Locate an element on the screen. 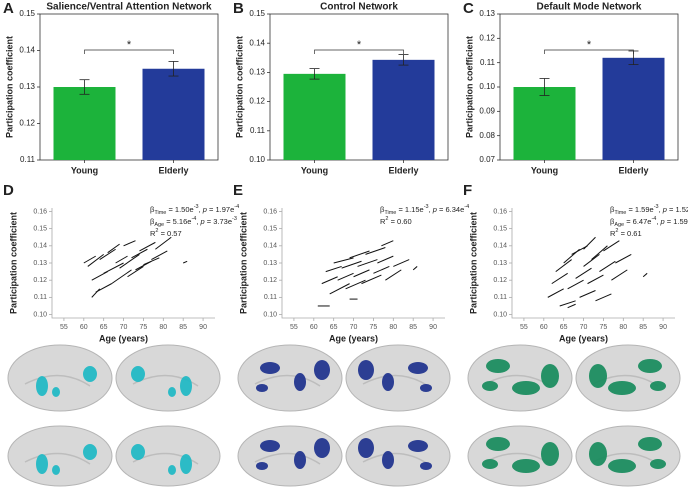 This screenshot has width=688, height=500. stat-annotation: R2 = 0.60 is located at coordinates (396, 221).